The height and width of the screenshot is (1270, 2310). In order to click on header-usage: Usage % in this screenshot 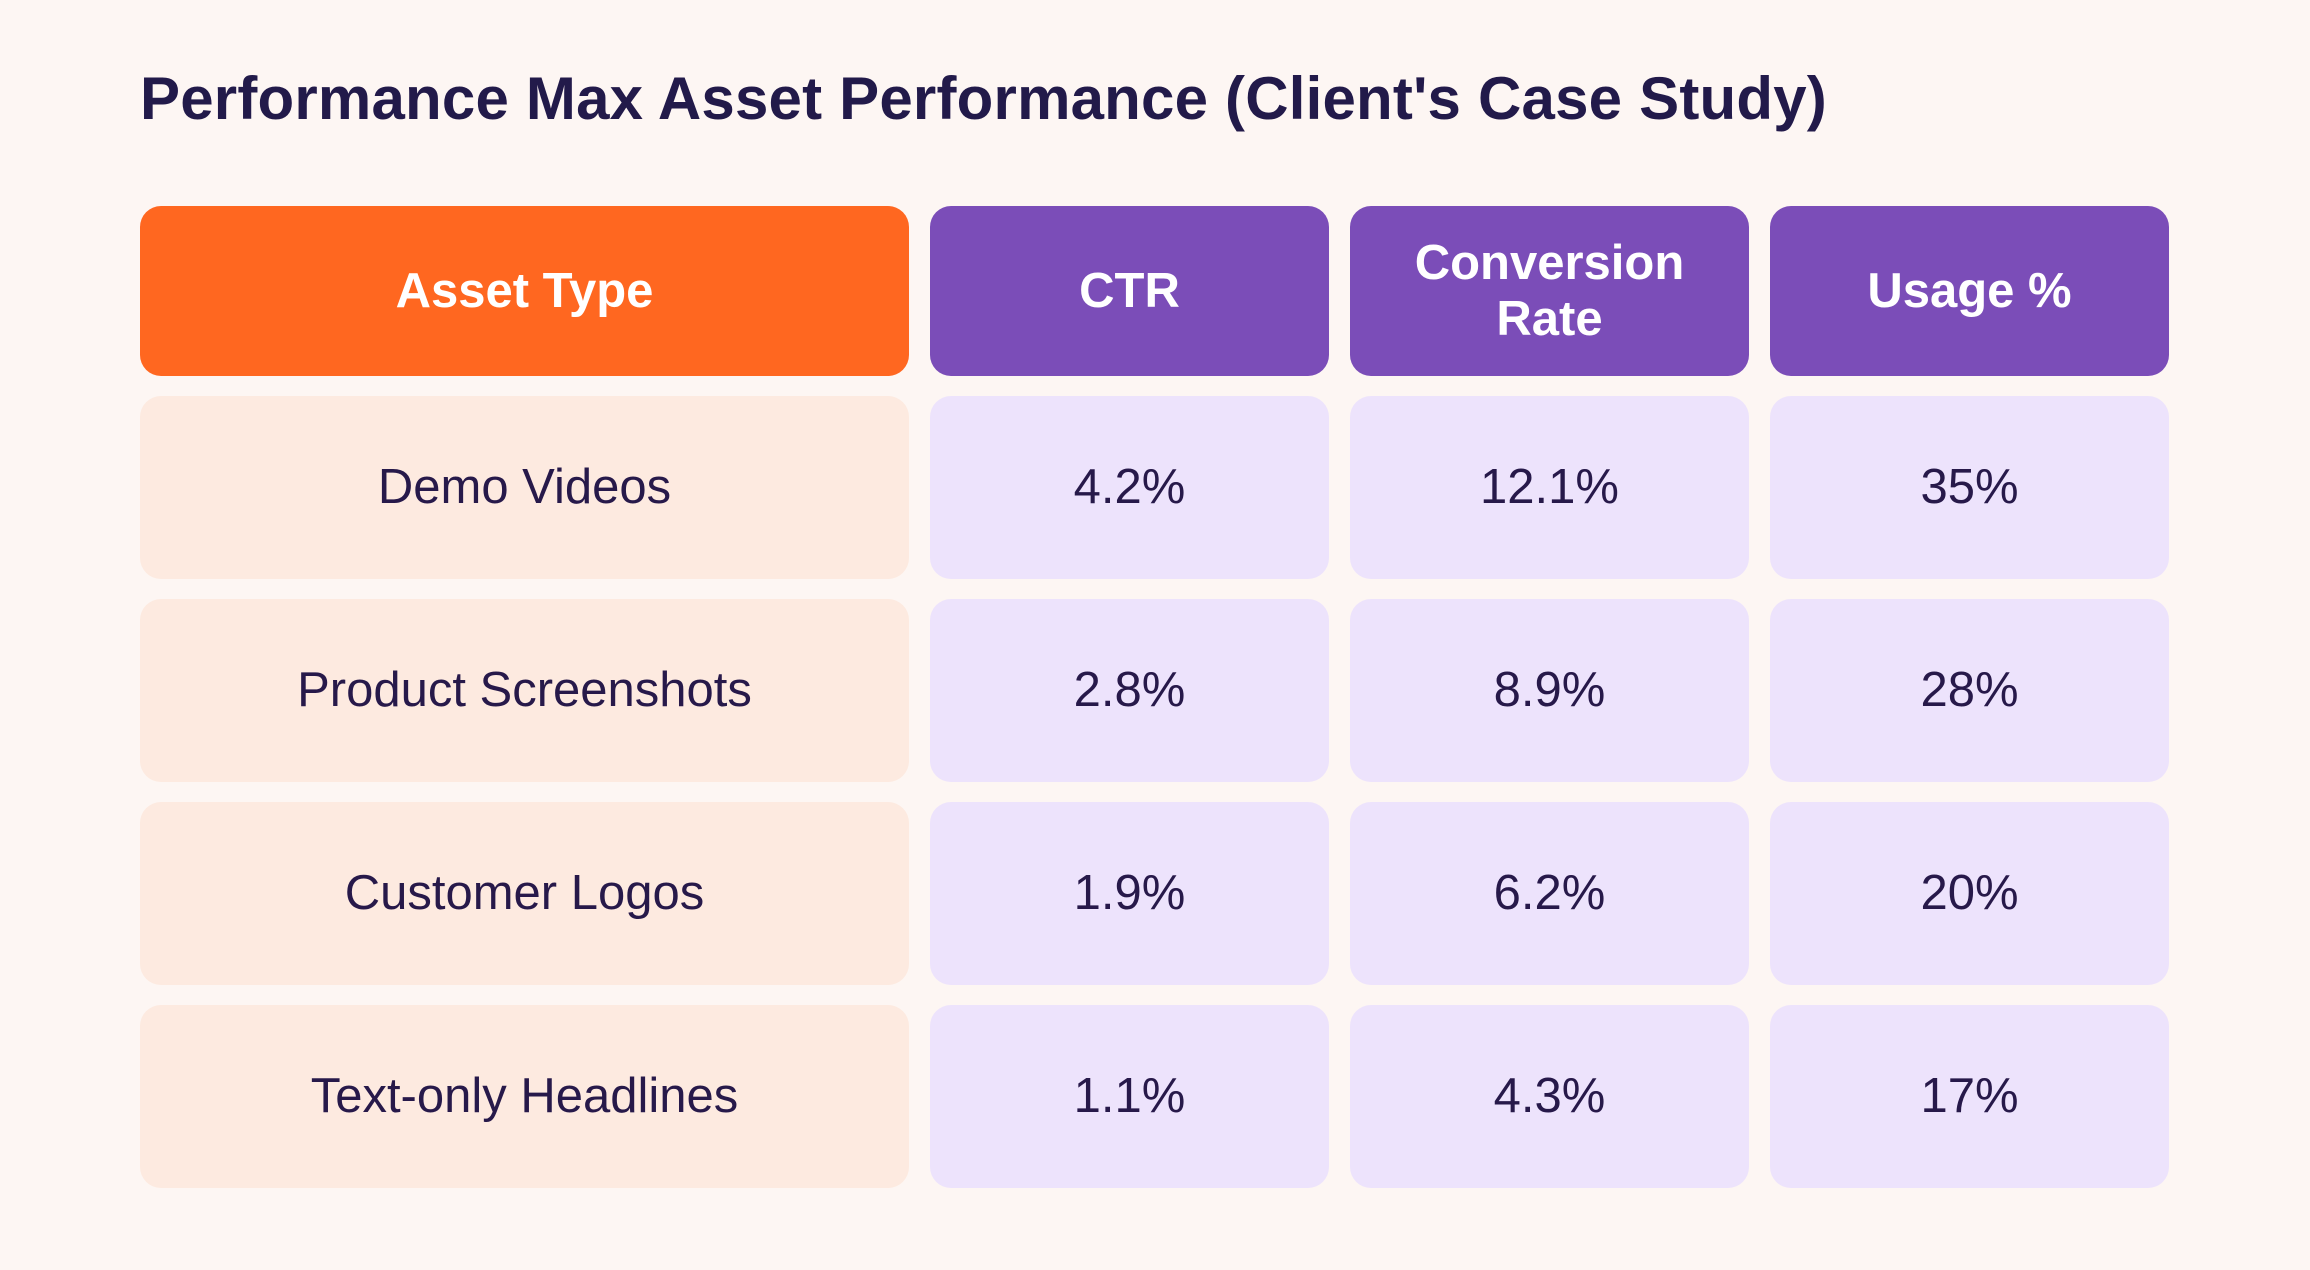, I will do `click(1969, 291)`.